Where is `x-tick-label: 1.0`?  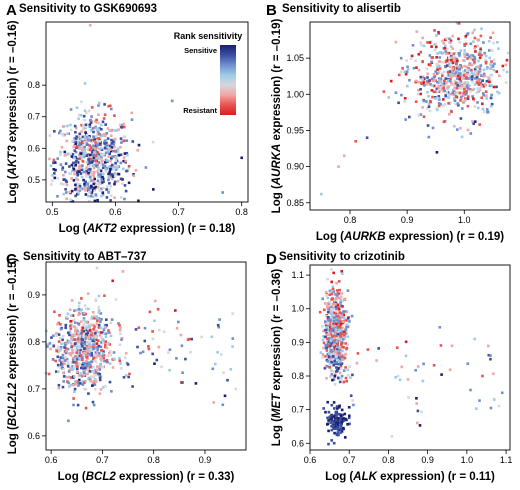
x-tick-label: 1.0 is located at coordinates (467, 460).